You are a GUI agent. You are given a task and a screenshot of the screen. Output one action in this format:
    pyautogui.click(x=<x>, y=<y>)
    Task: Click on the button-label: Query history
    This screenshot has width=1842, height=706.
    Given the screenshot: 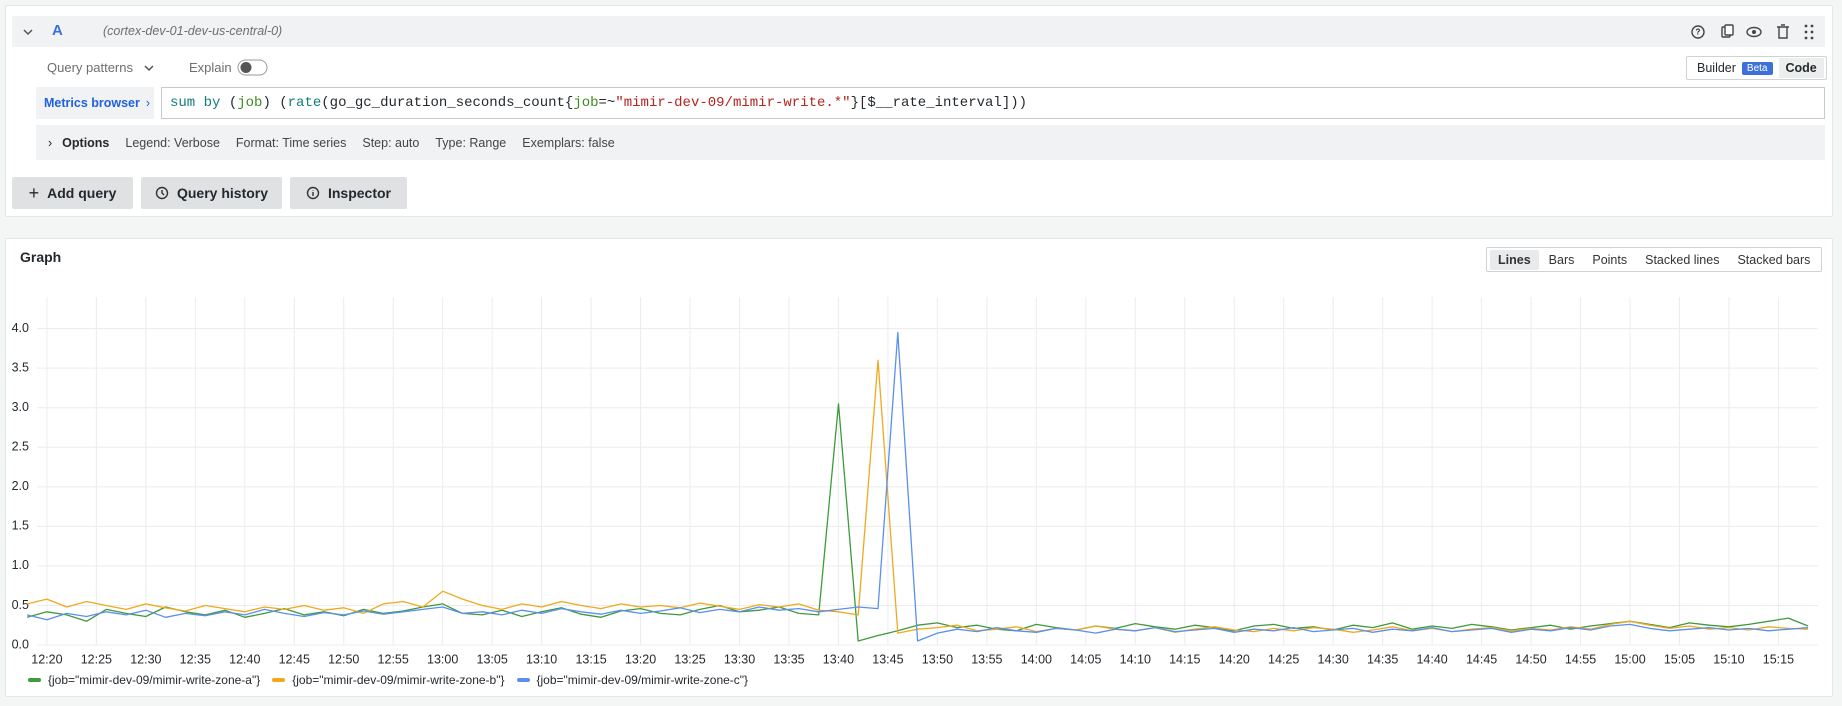 What is the action you would take?
    pyautogui.click(x=222, y=193)
    